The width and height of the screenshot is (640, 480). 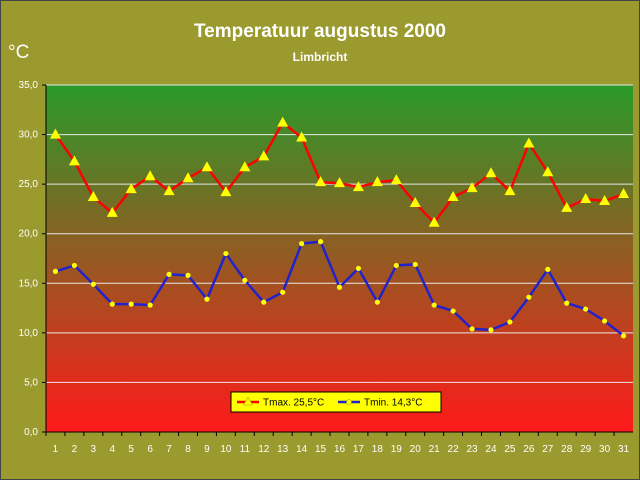 What do you see at coordinates (19, 52) in the screenshot?
I see `y-axis-unit-label: °C` at bounding box center [19, 52].